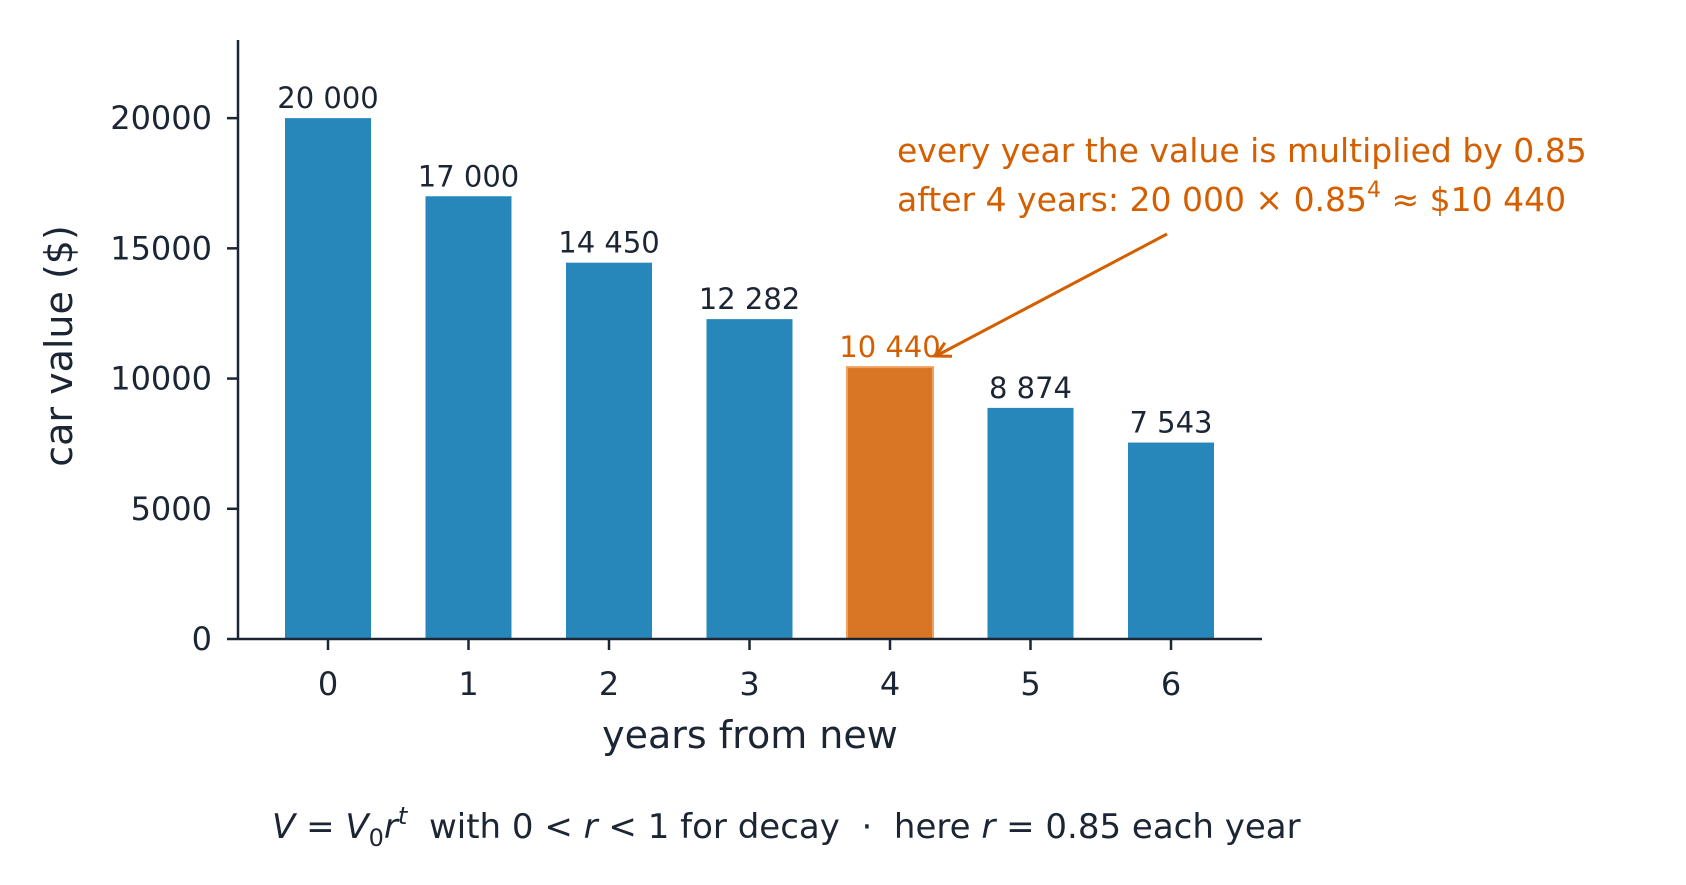  Describe the element at coordinates (608, 243) in the screenshot. I see `data-label-year-2: 14 450` at that location.